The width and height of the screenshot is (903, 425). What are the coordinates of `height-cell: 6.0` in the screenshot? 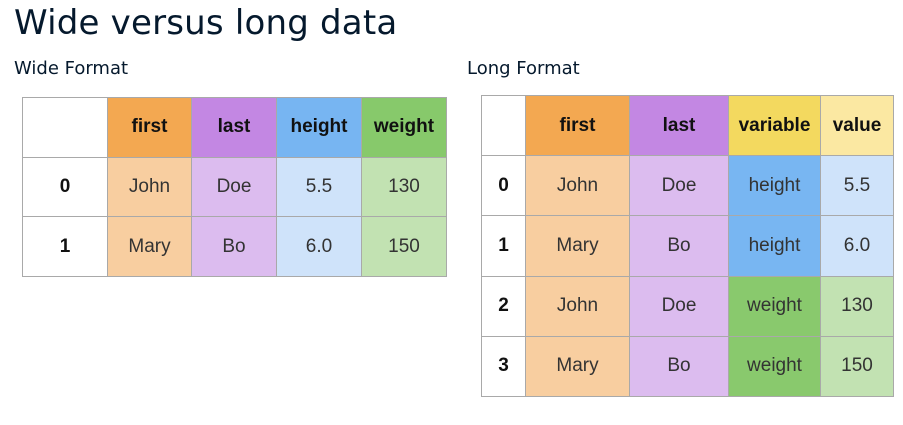 It's located at (319, 247).